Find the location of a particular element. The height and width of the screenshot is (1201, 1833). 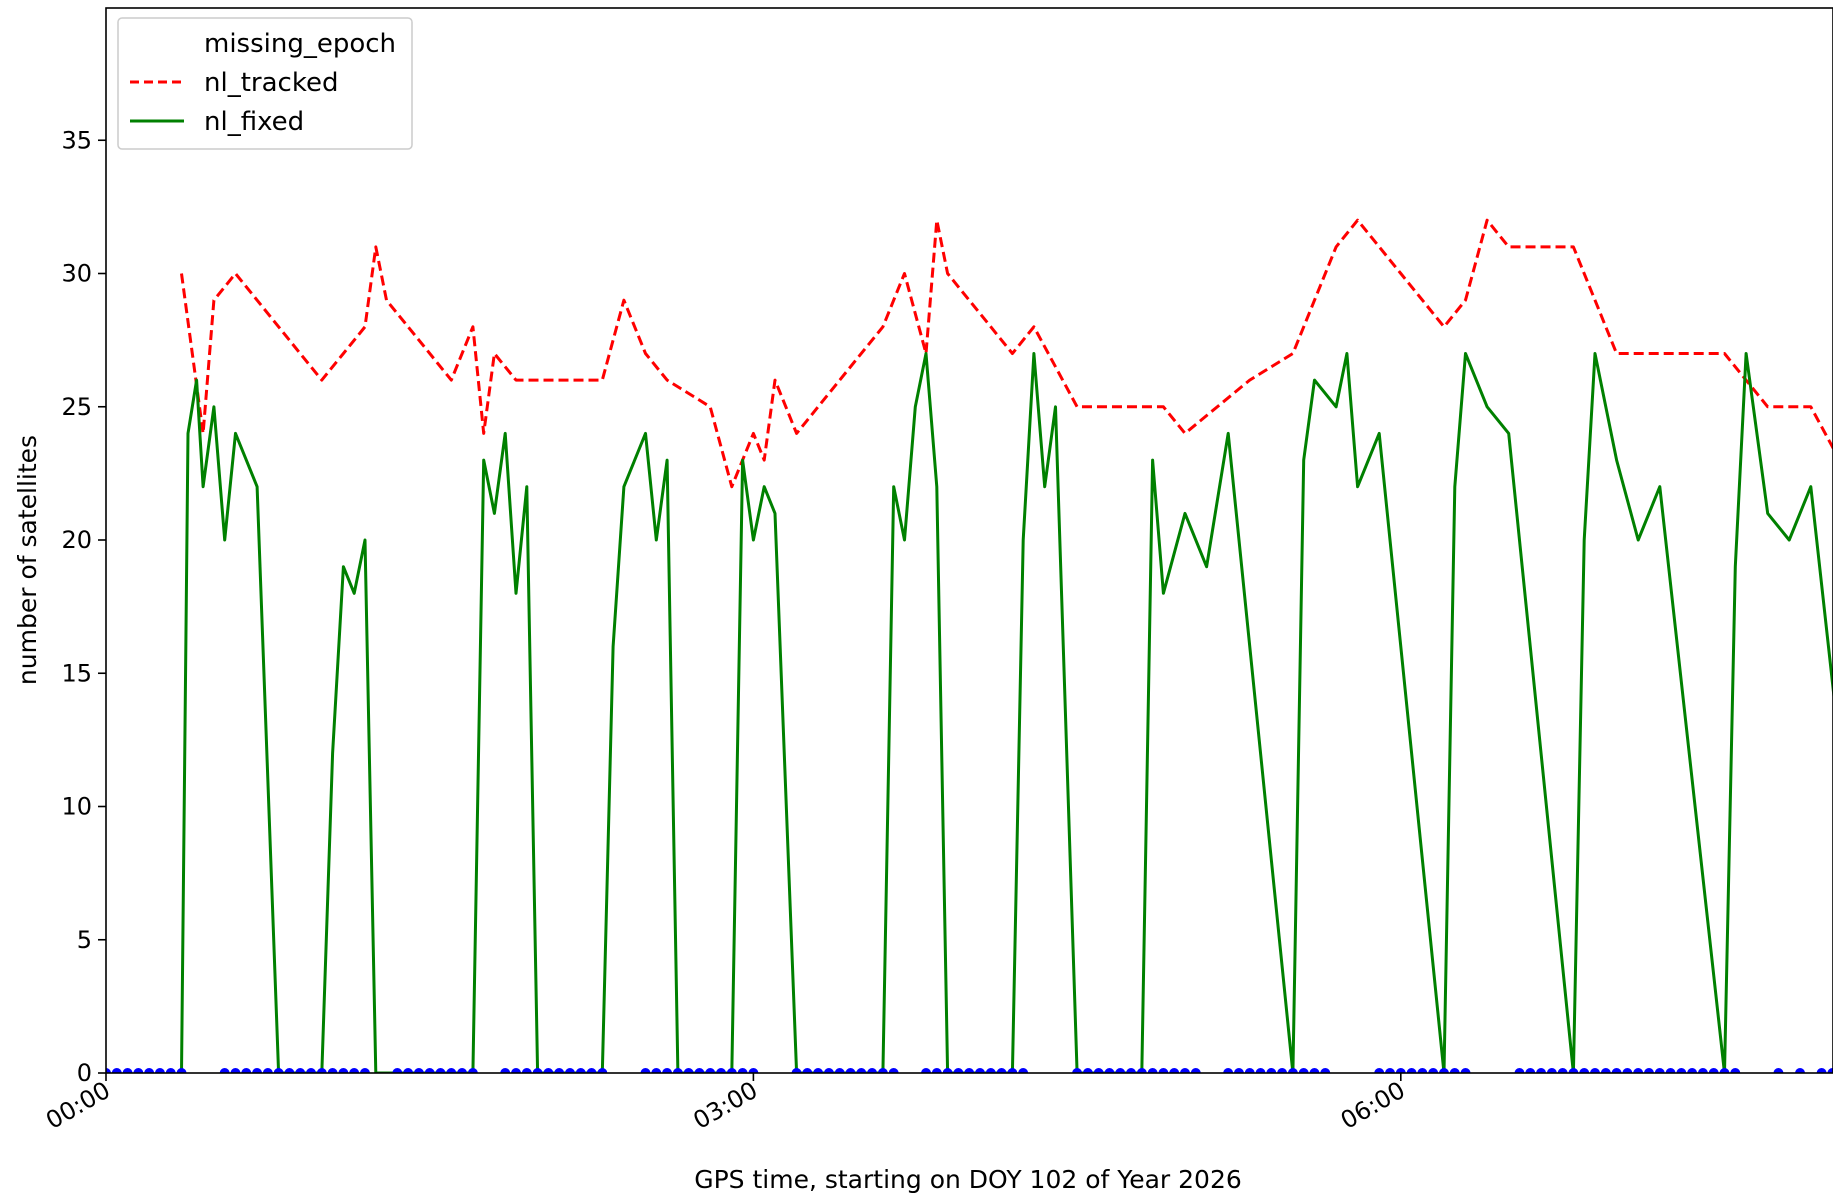

y-tick-label: 15 is located at coordinates (76, 673).